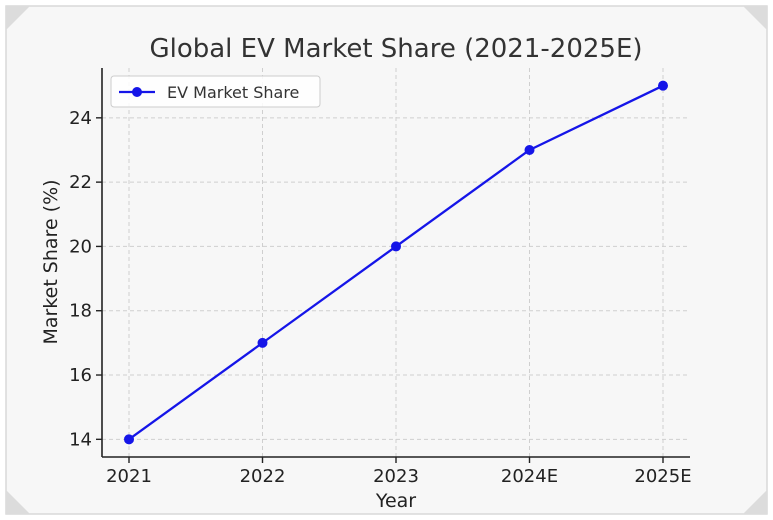  I want to click on x-tick-label-2022: 2022, so click(263, 476).